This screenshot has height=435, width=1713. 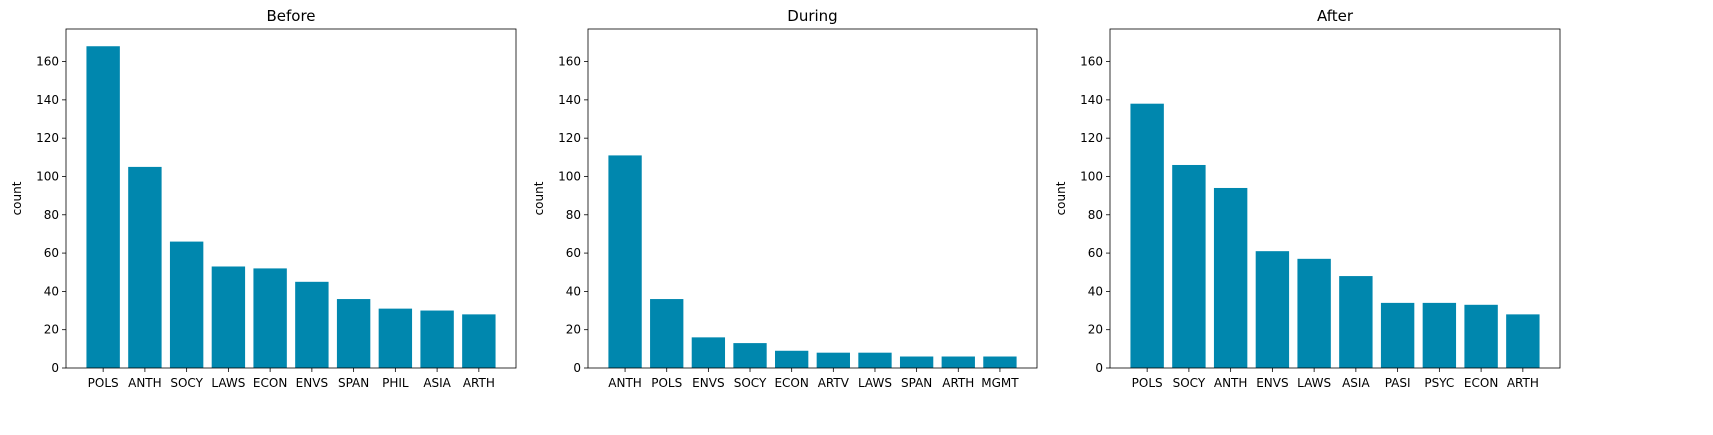 What do you see at coordinates (1439, 335) in the screenshot?
I see `bar-psyc` at bounding box center [1439, 335].